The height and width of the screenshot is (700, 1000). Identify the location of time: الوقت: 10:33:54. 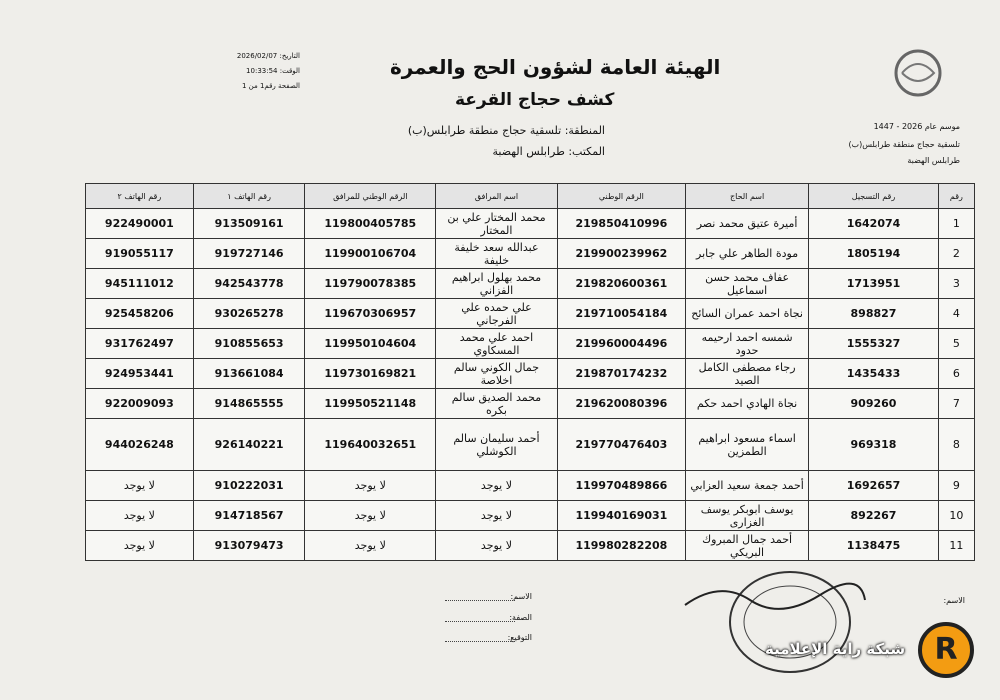
(273, 71).